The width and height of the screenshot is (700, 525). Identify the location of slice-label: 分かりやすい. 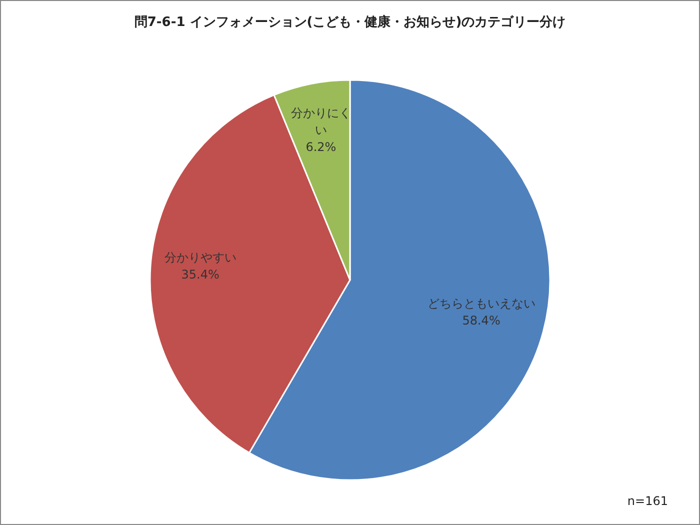
(200, 257).